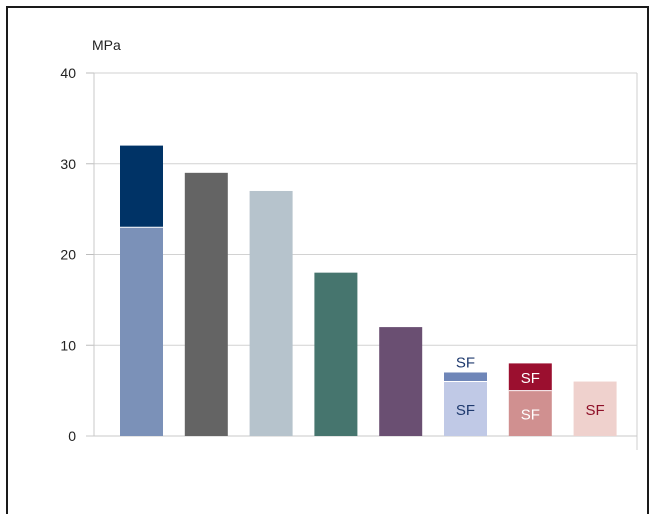  I want to click on bar-top-label: SF, so click(465, 362).